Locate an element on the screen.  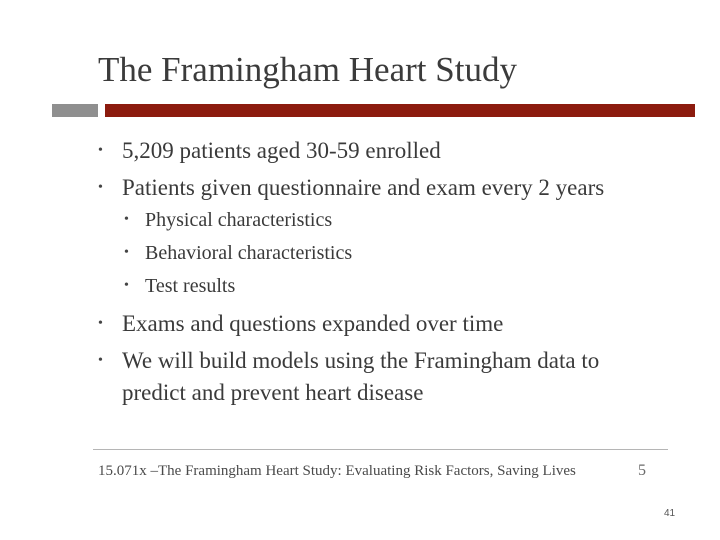
bullet-text: predict and prevent heart disease is located at coordinates (273, 392).